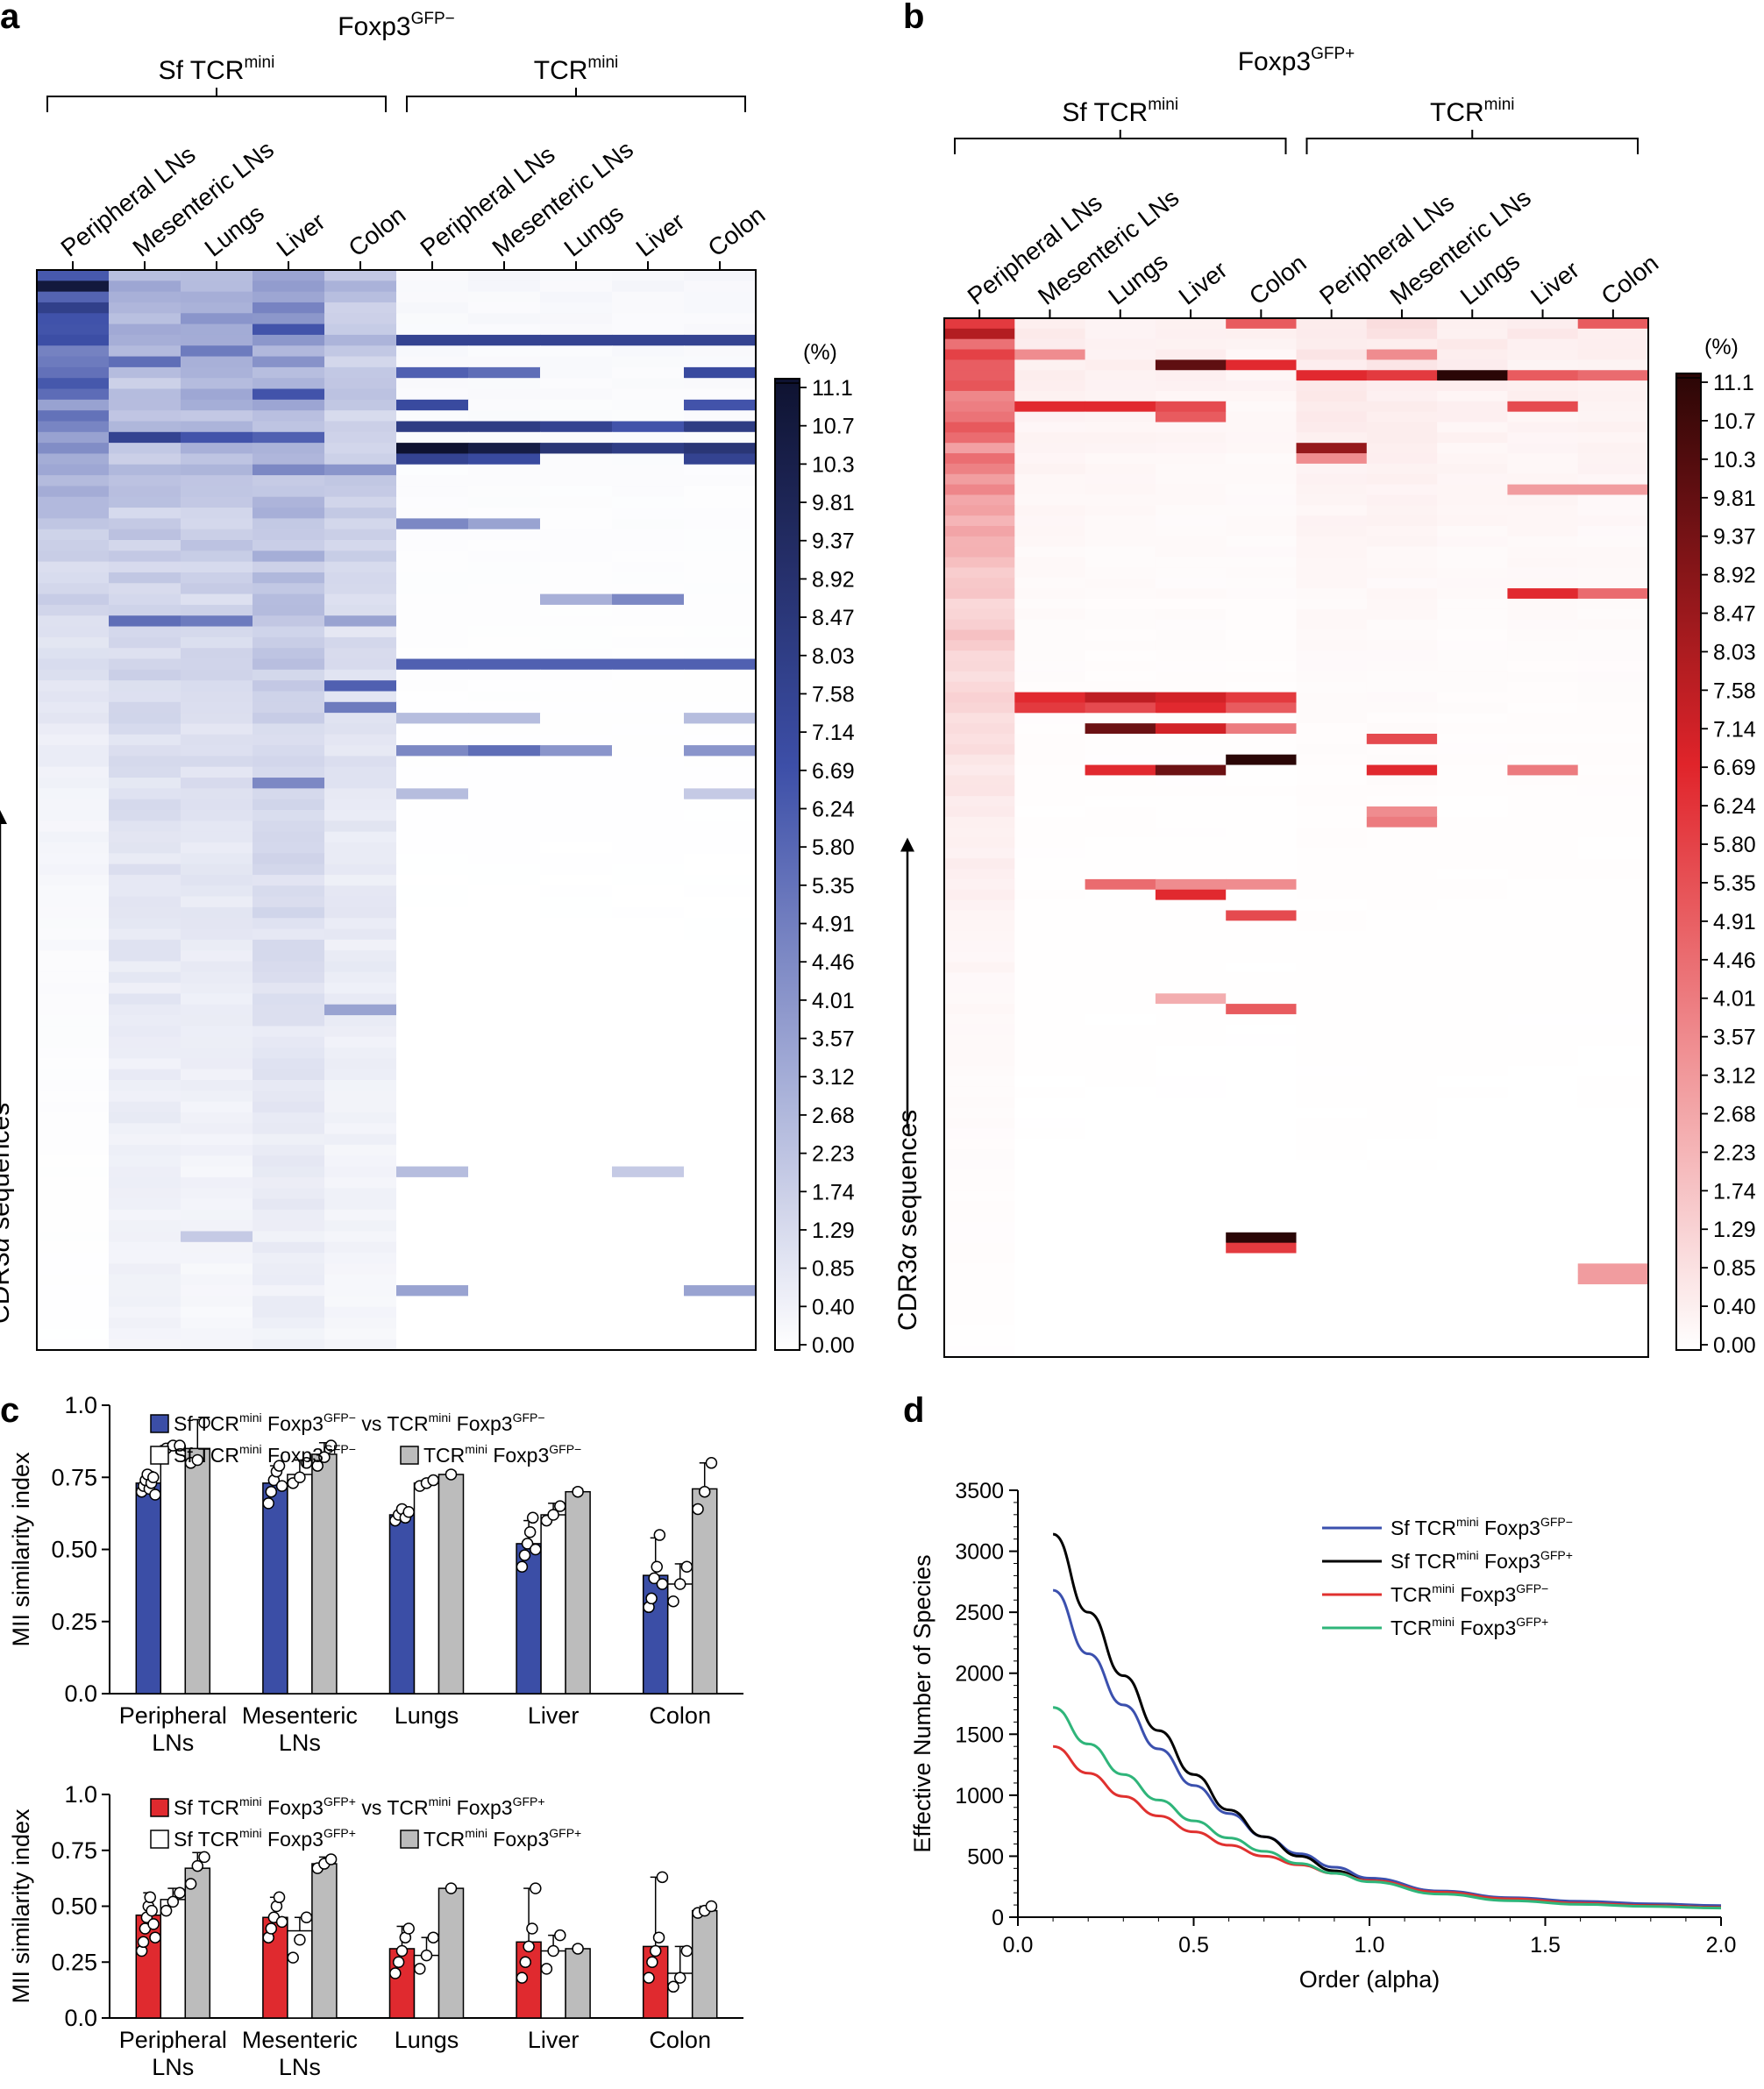  Describe the element at coordinates (907, 844) in the screenshot. I see `y-axis-arrow-head` at that location.